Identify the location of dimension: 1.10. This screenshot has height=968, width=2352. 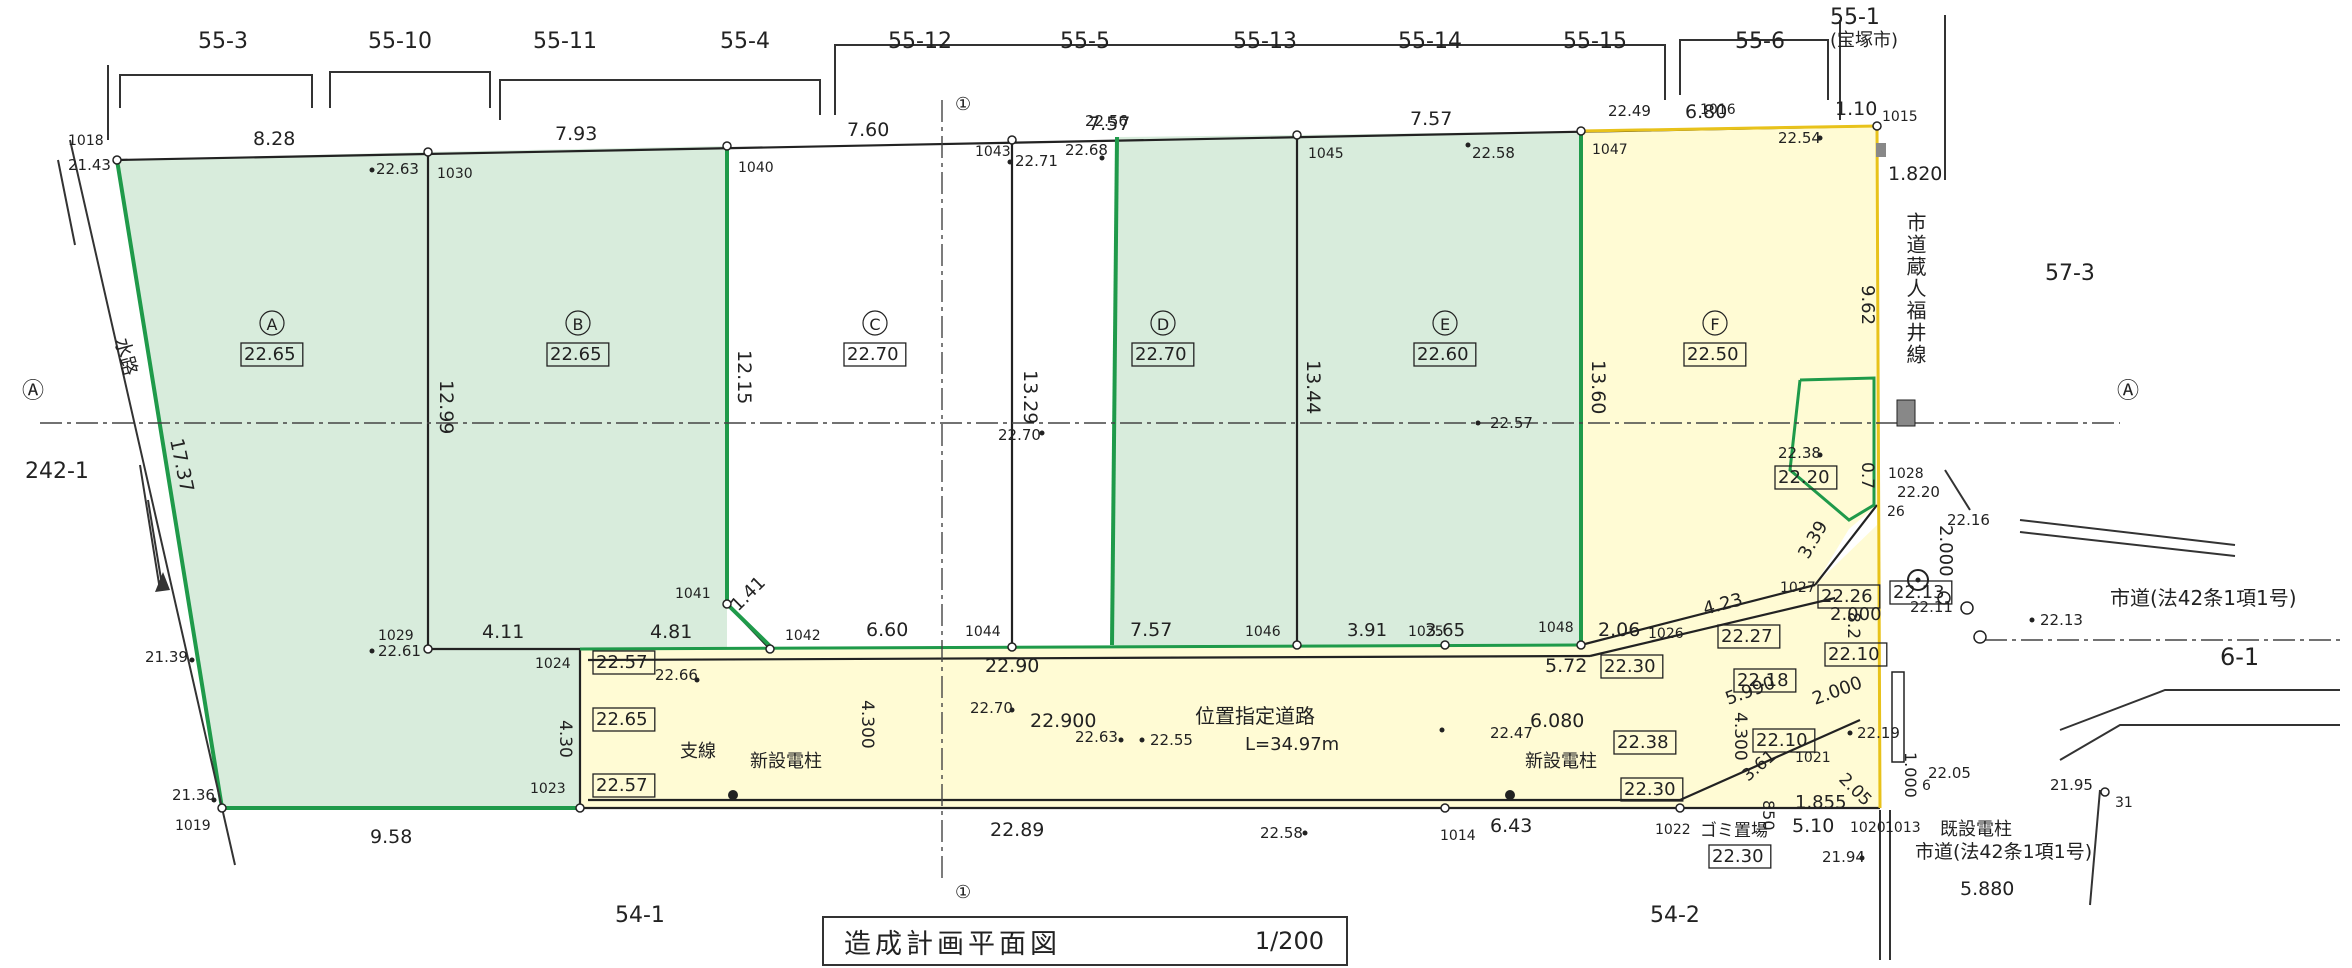
(1856, 109).